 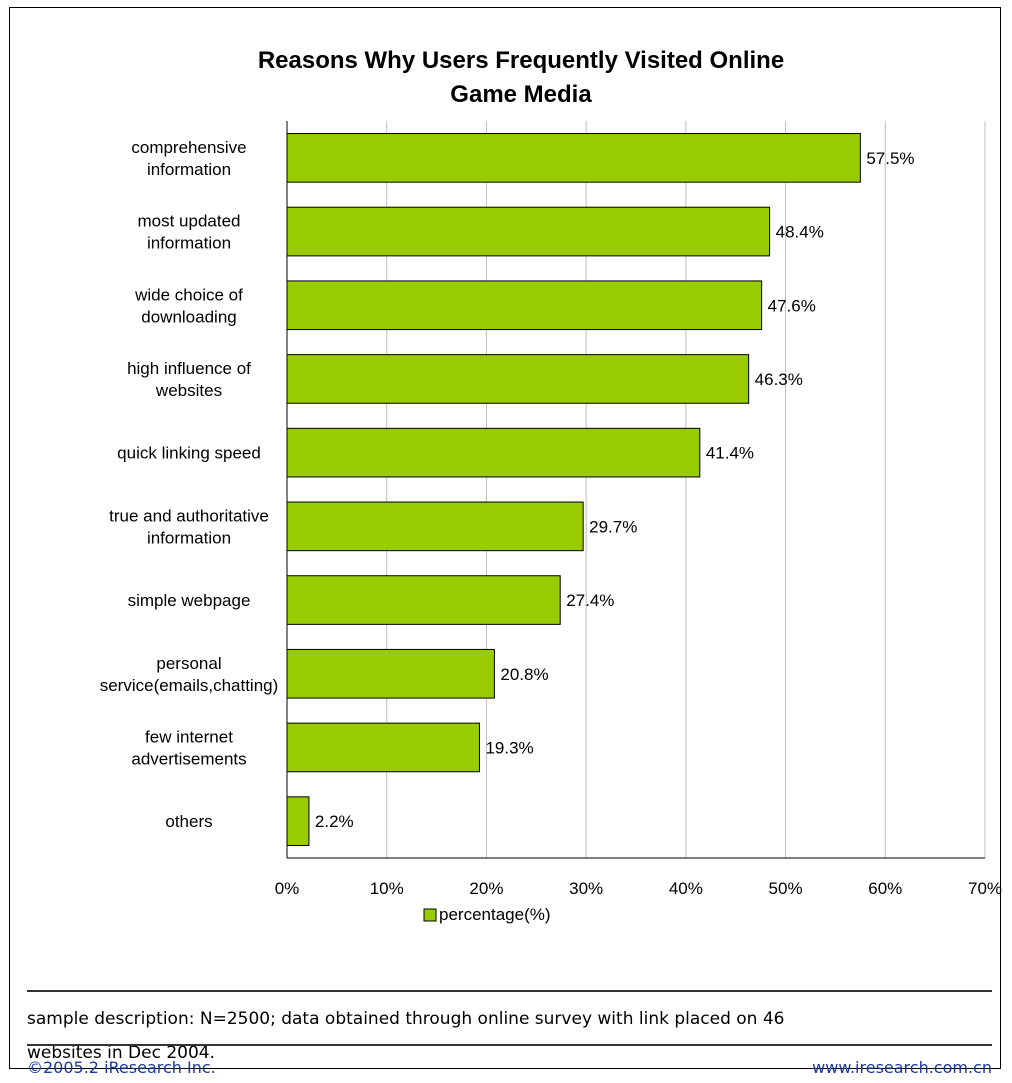 I want to click on x-tick-label-50: 50%, so click(x=786, y=888).